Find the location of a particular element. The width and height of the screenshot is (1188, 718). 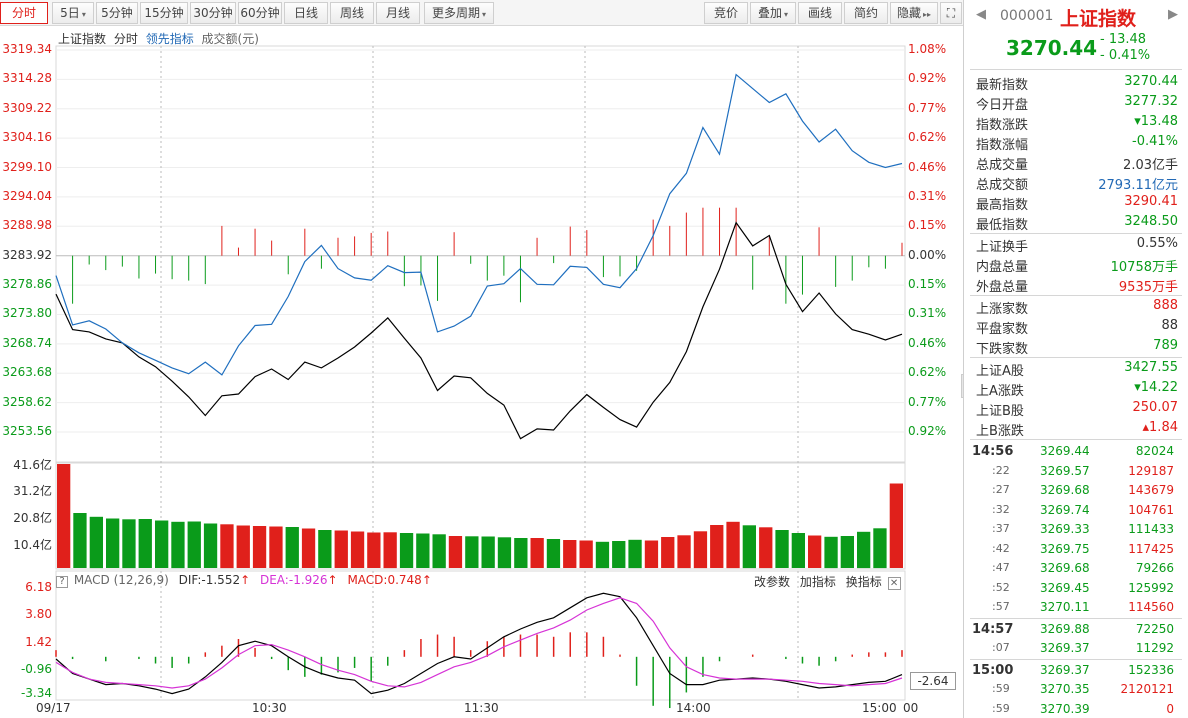

pct-tick-label: 0.00% is located at coordinates (927, 254).